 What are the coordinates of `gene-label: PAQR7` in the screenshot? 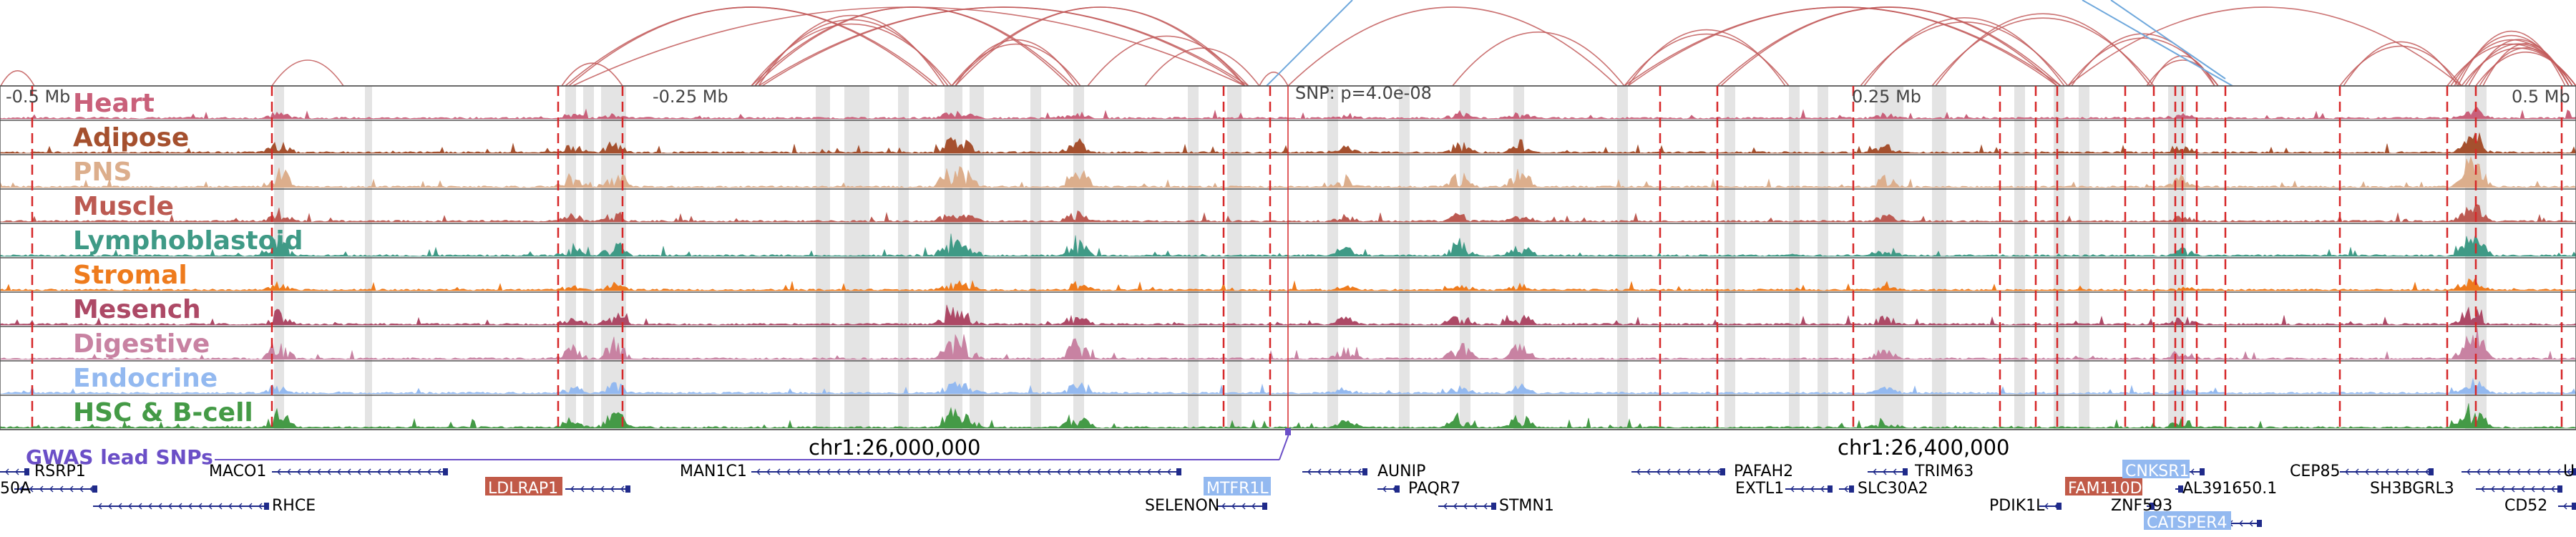 It's located at (1434, 489).